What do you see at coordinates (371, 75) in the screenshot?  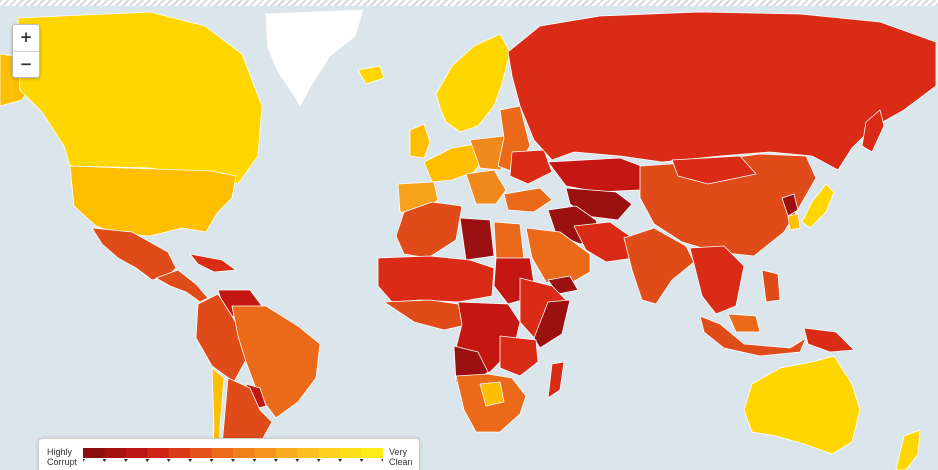 I see `region-iceland` at bounding box center [371, 75].